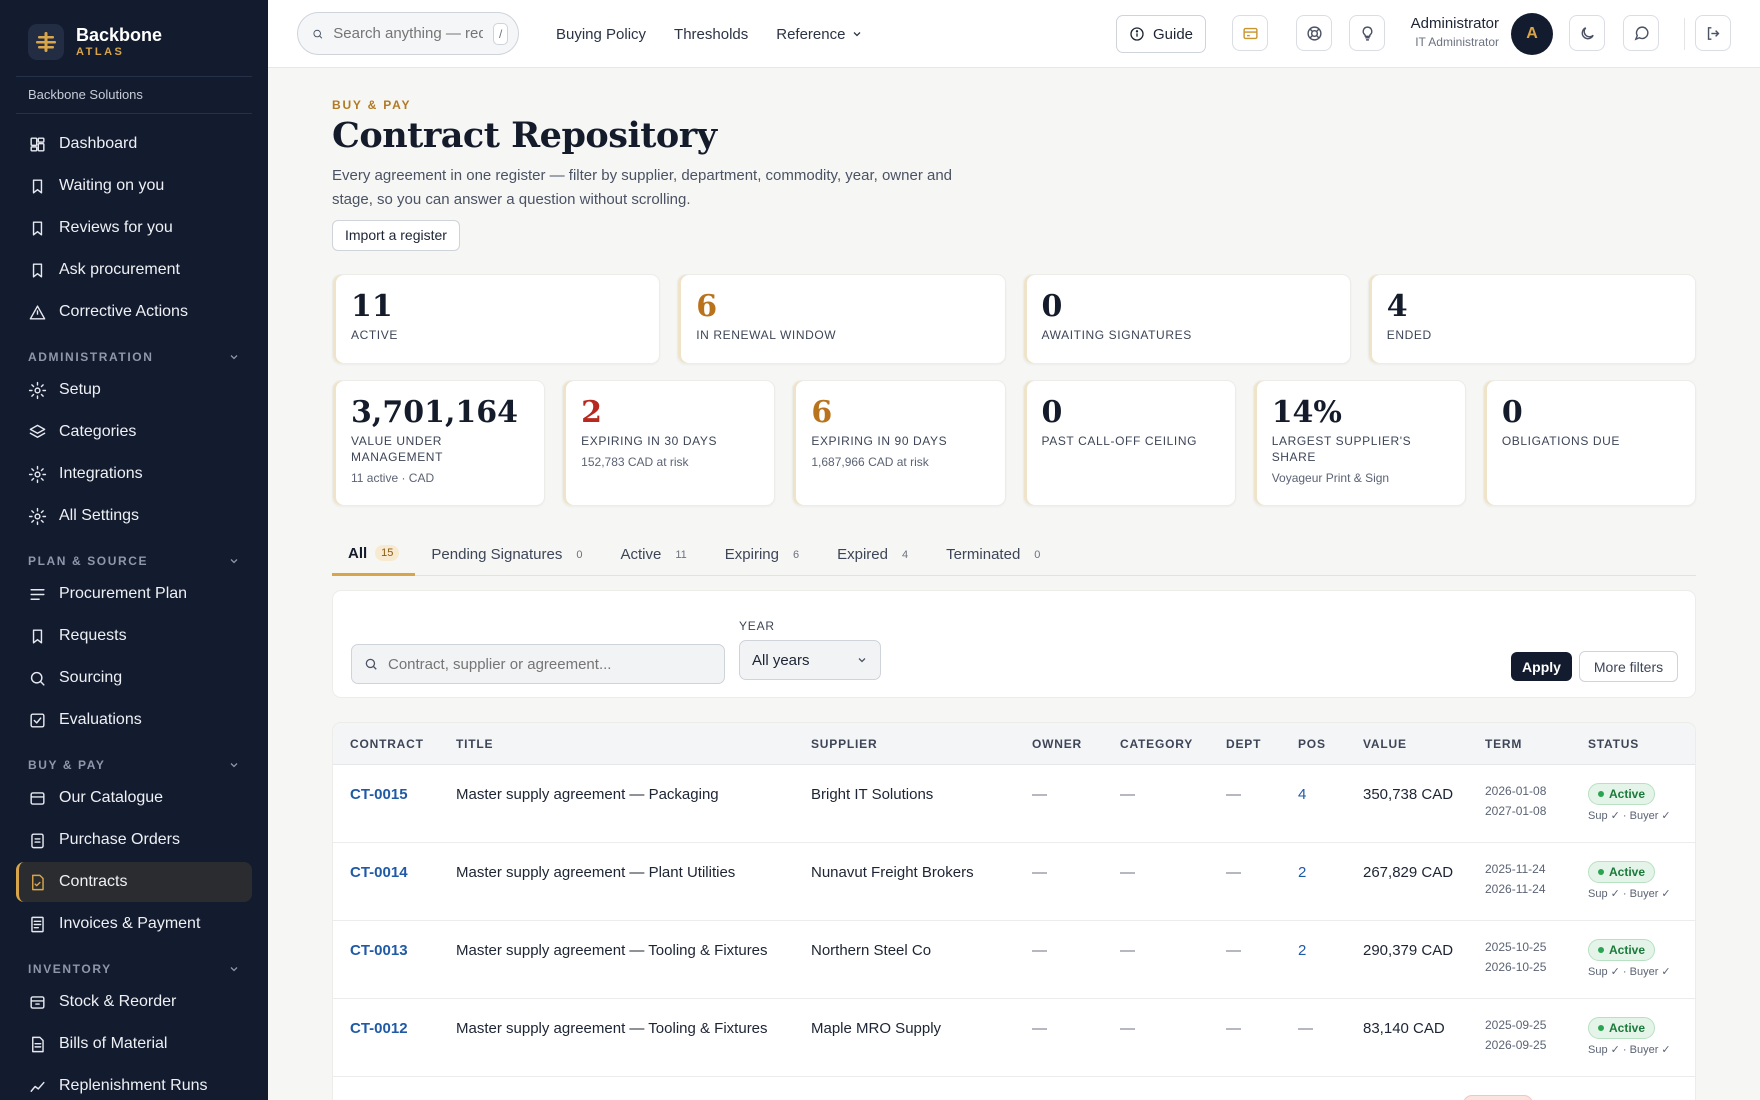  I want to click on tab-active: Active 11, so click(656, 554).